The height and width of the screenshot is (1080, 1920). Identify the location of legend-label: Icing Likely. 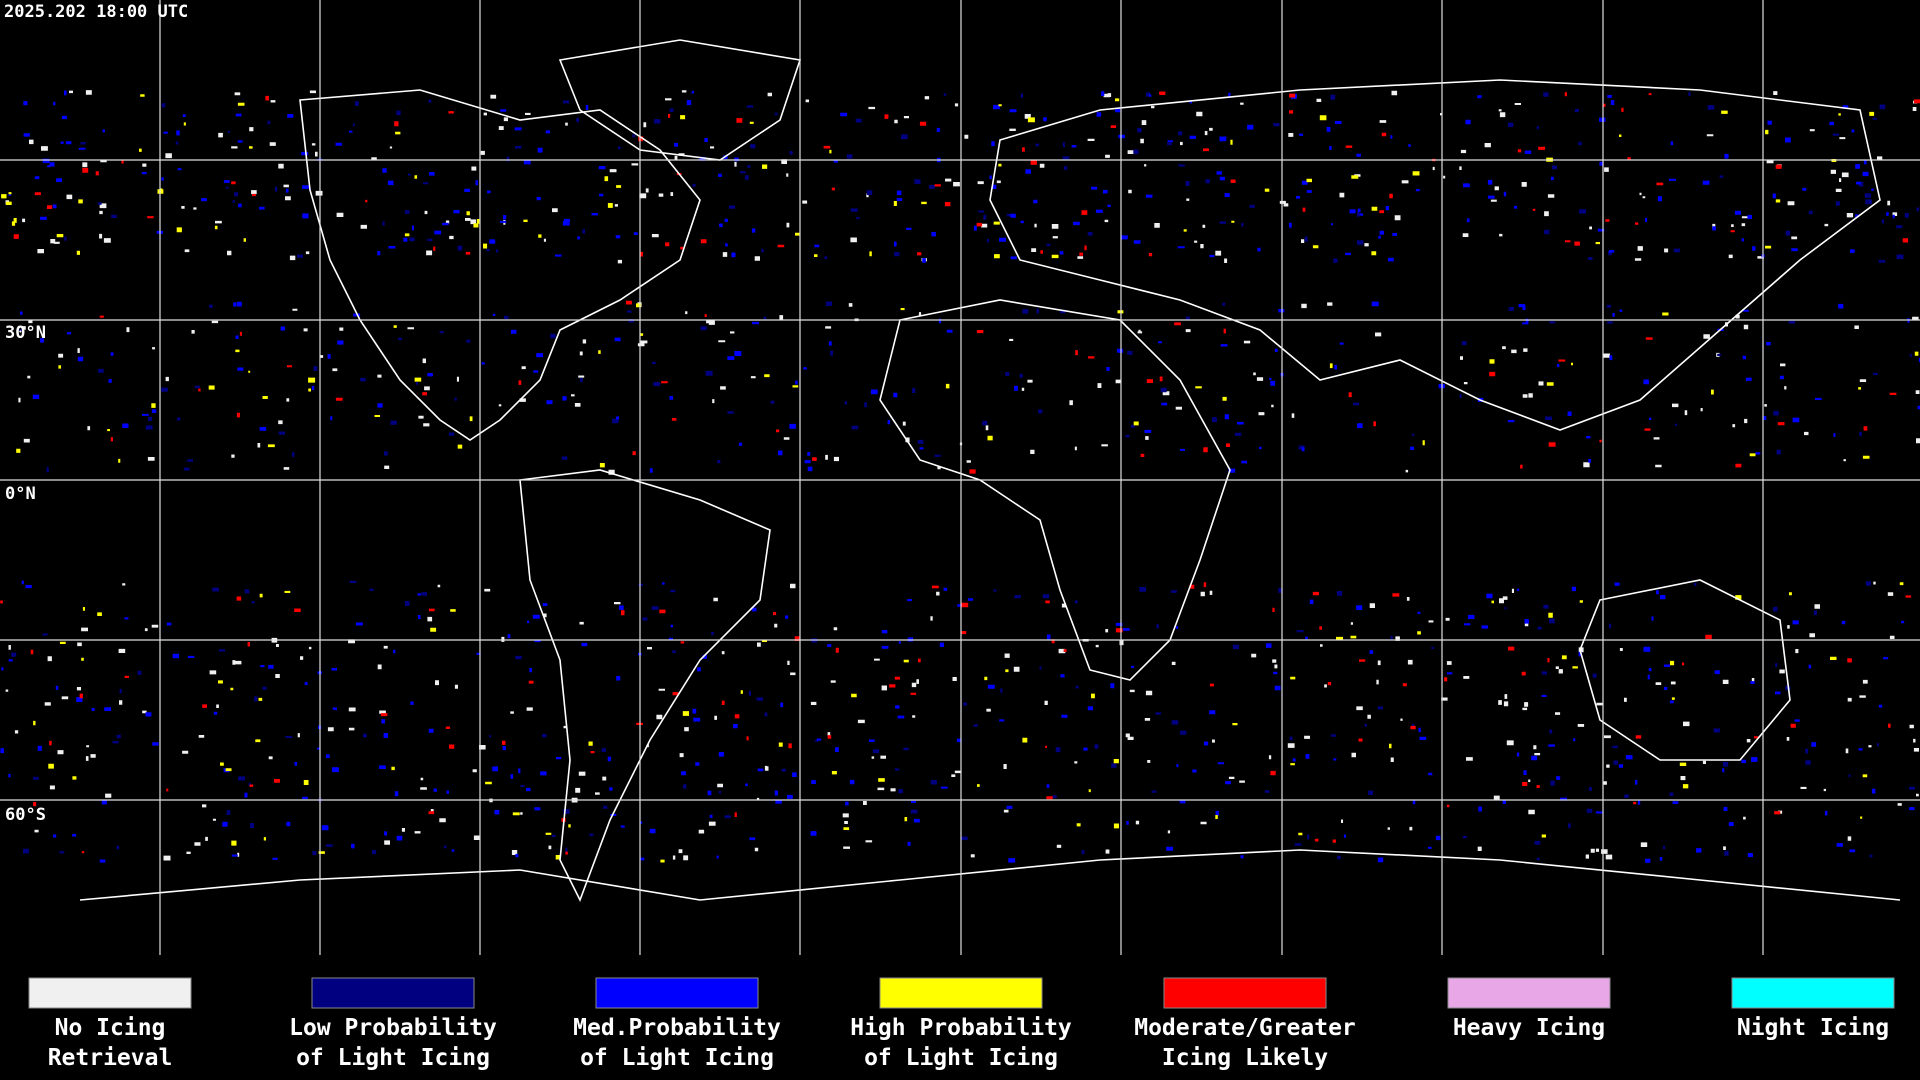
(1245, 1058).